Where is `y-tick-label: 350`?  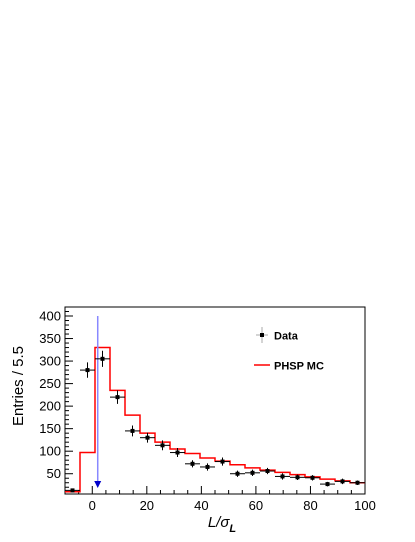 y-tick-label: 350 is located at coordinates (50, 338).